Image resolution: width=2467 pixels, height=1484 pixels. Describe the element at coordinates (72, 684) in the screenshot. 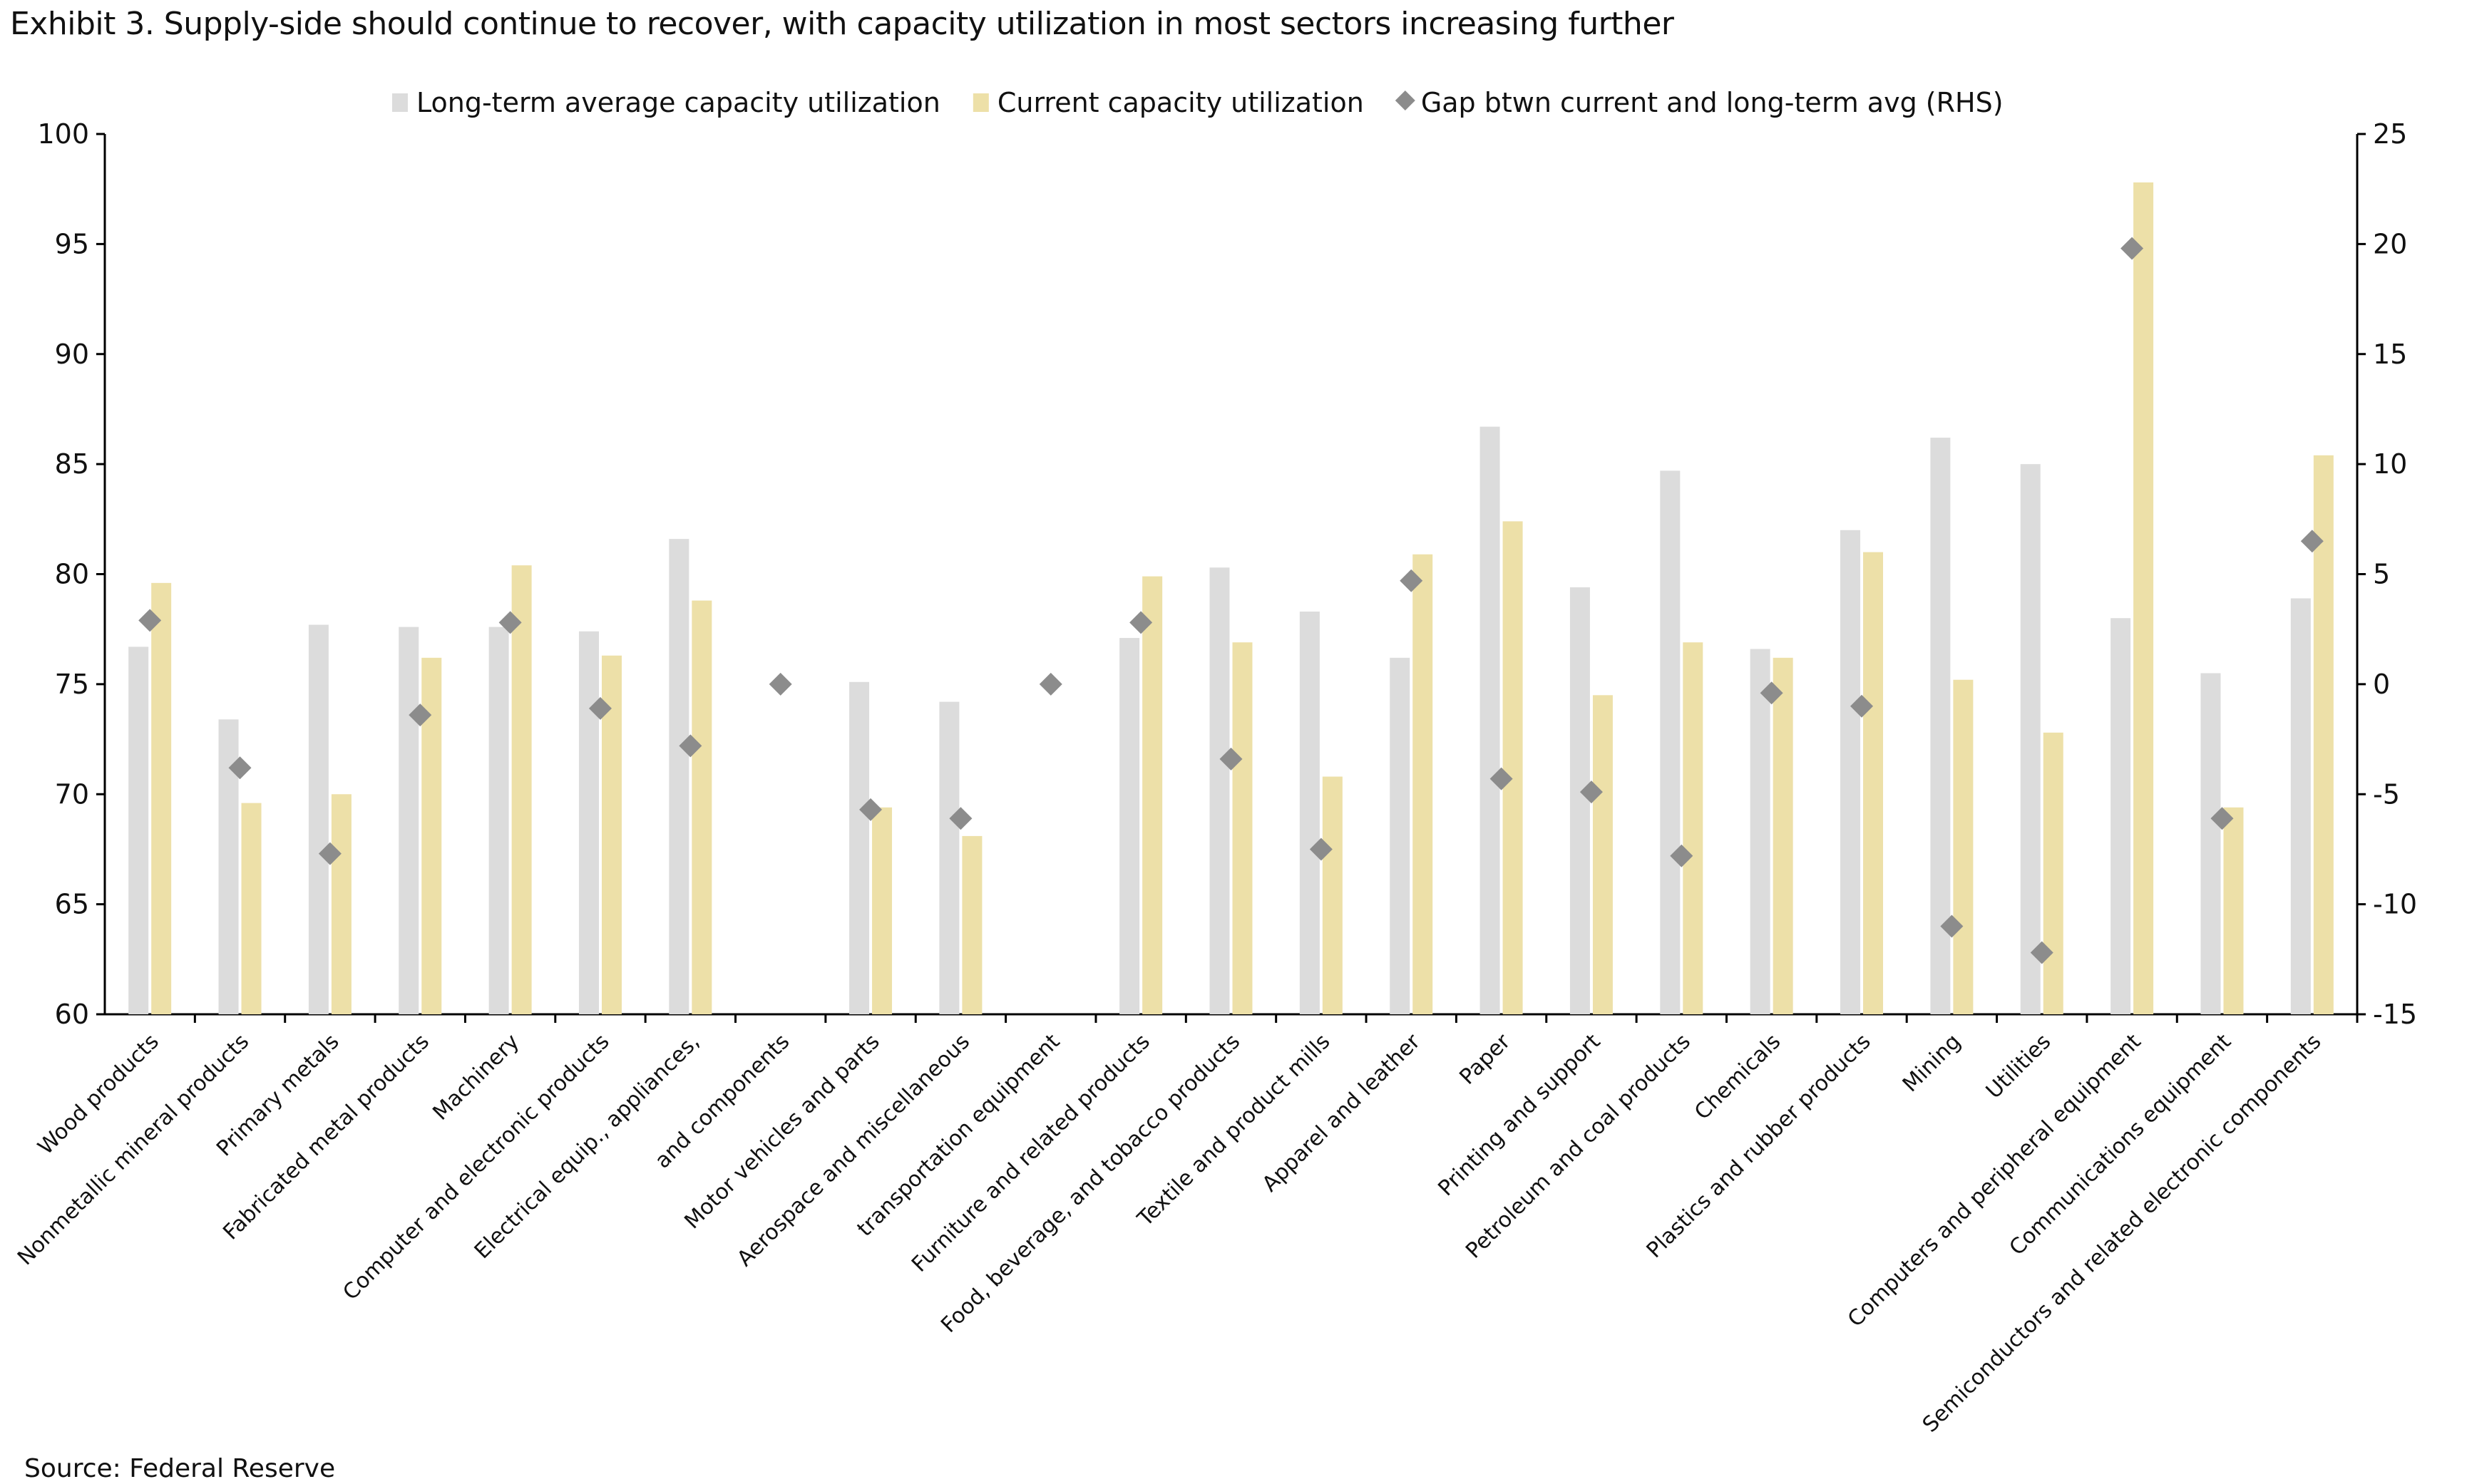

I see `left-tick-label: 75` at that location.